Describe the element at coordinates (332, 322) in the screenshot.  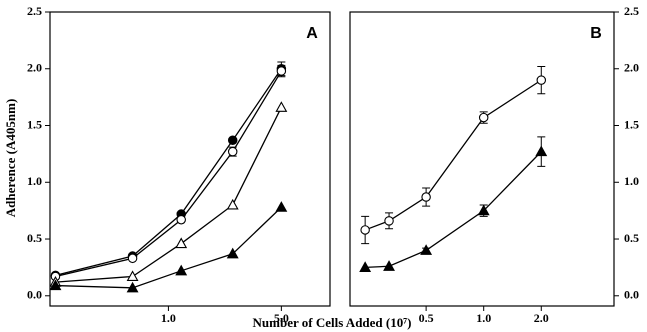
I see `x-axis-label: Number of Cells Added (10⁷)` at that location.